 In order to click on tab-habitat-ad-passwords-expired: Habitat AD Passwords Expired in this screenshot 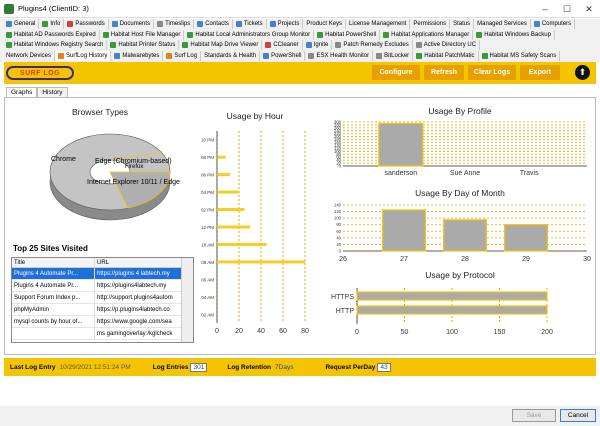, I will do `click(51, 34)`.